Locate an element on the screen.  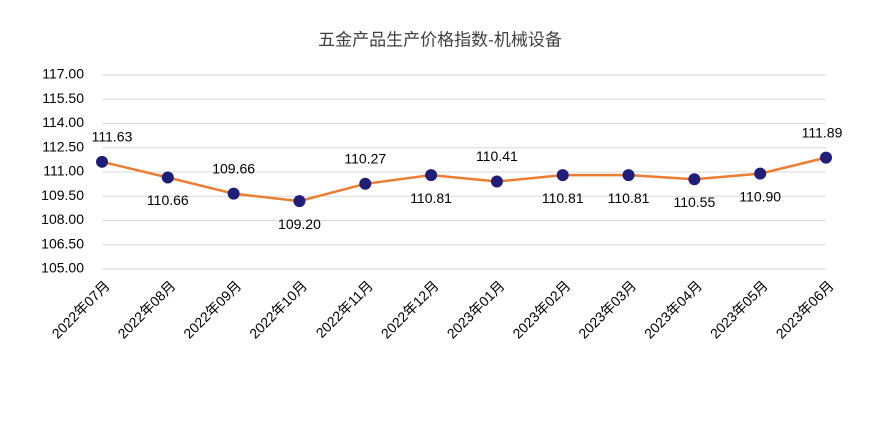
chart-title: 五金产品生产价格指数-机械设备 is located at coordinates (440, 39).